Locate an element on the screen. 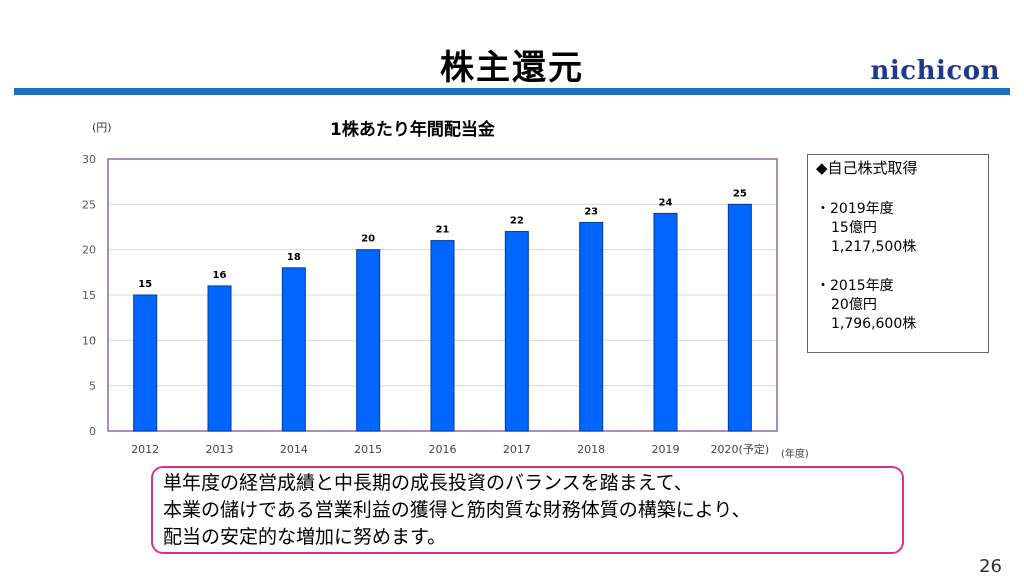  data-label: 16 is located at coordinates (220, 275).